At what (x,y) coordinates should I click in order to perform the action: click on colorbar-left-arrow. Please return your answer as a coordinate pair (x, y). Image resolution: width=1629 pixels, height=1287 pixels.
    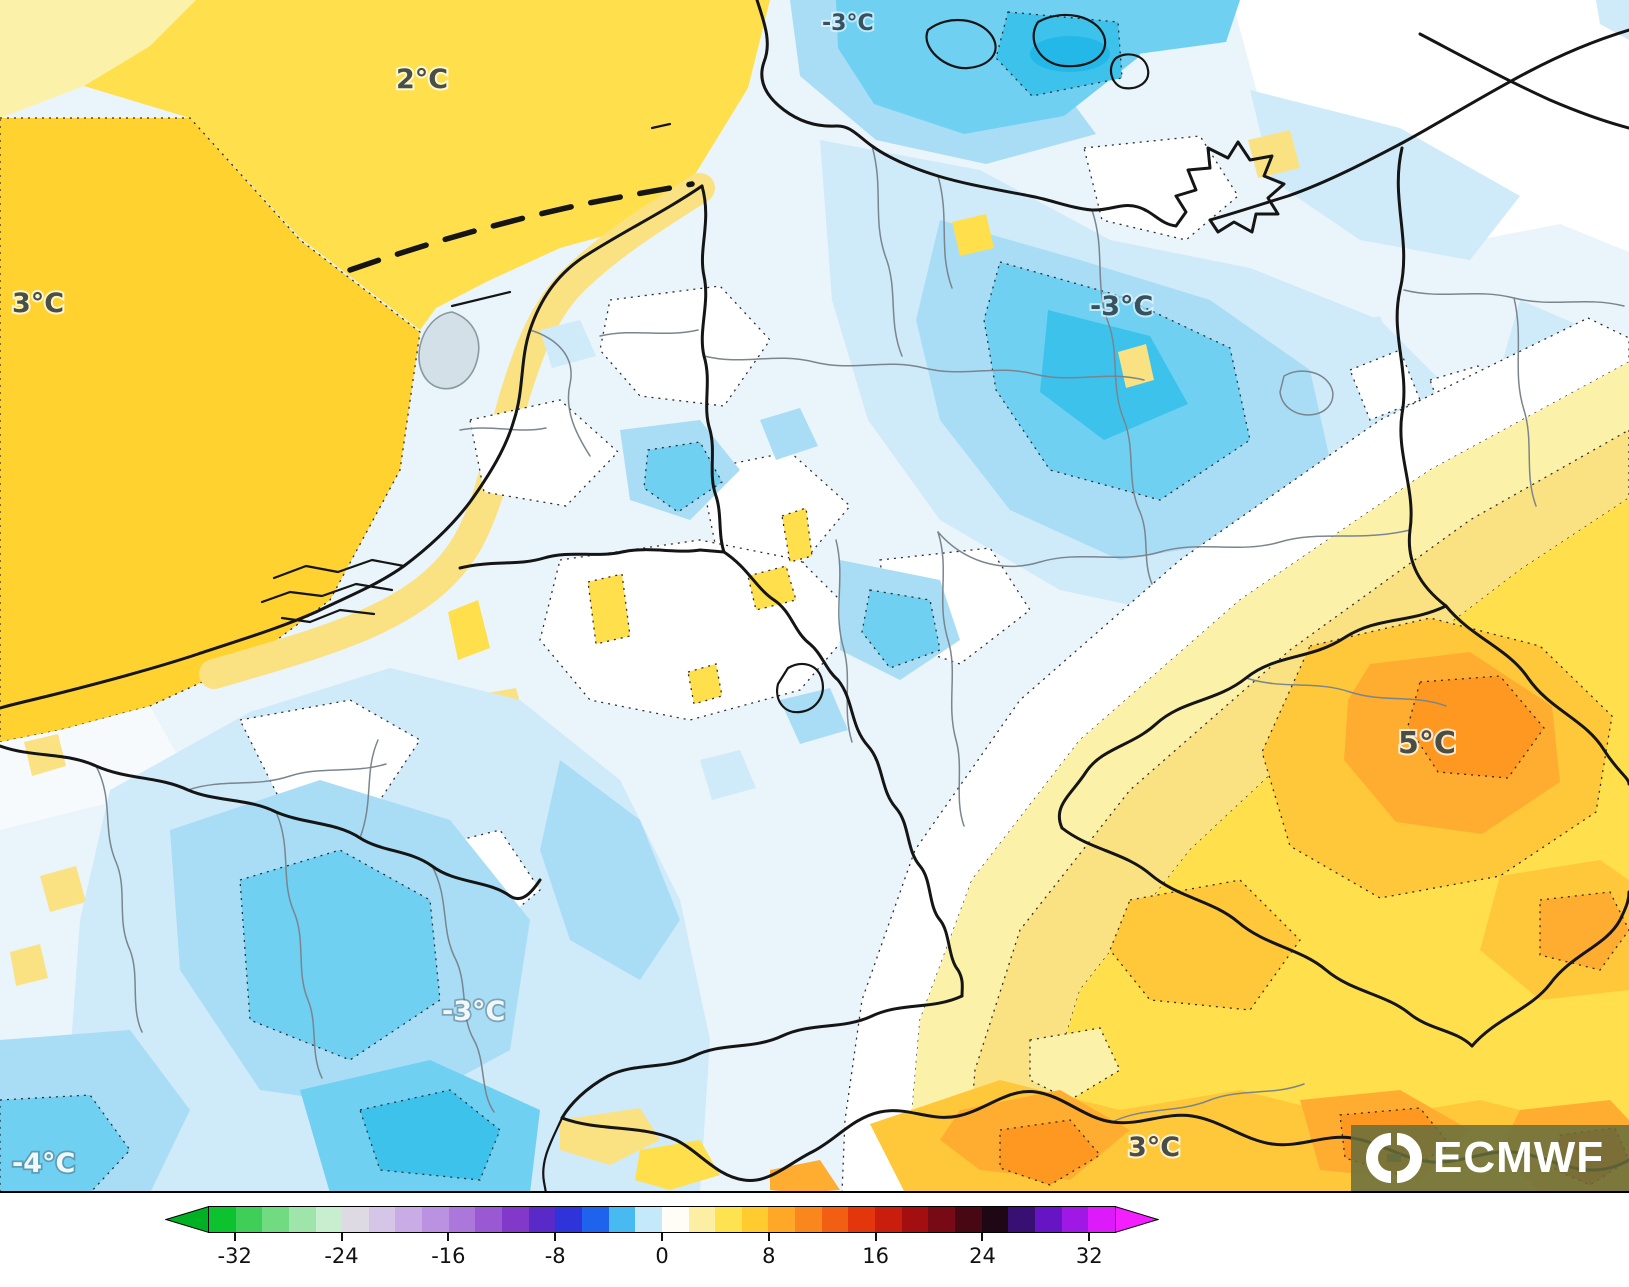
    Looking at the image, I should click on (187, 1219).